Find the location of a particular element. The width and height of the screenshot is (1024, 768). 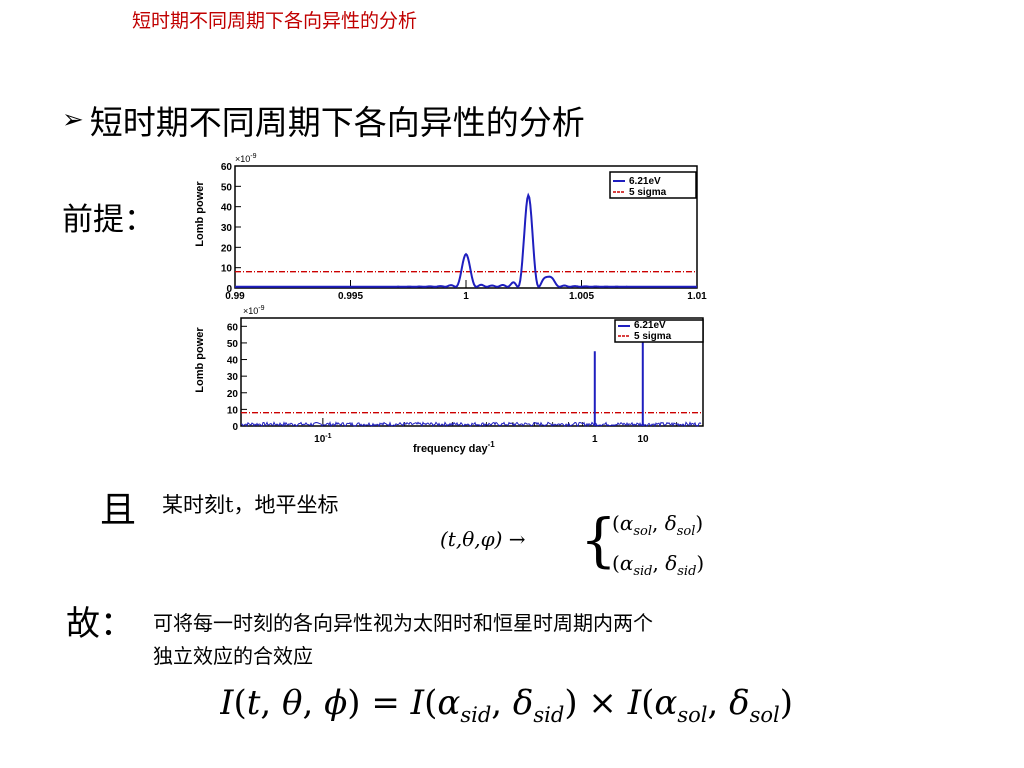

top-ytick-label: 20 is located at coordinates (227, 248).